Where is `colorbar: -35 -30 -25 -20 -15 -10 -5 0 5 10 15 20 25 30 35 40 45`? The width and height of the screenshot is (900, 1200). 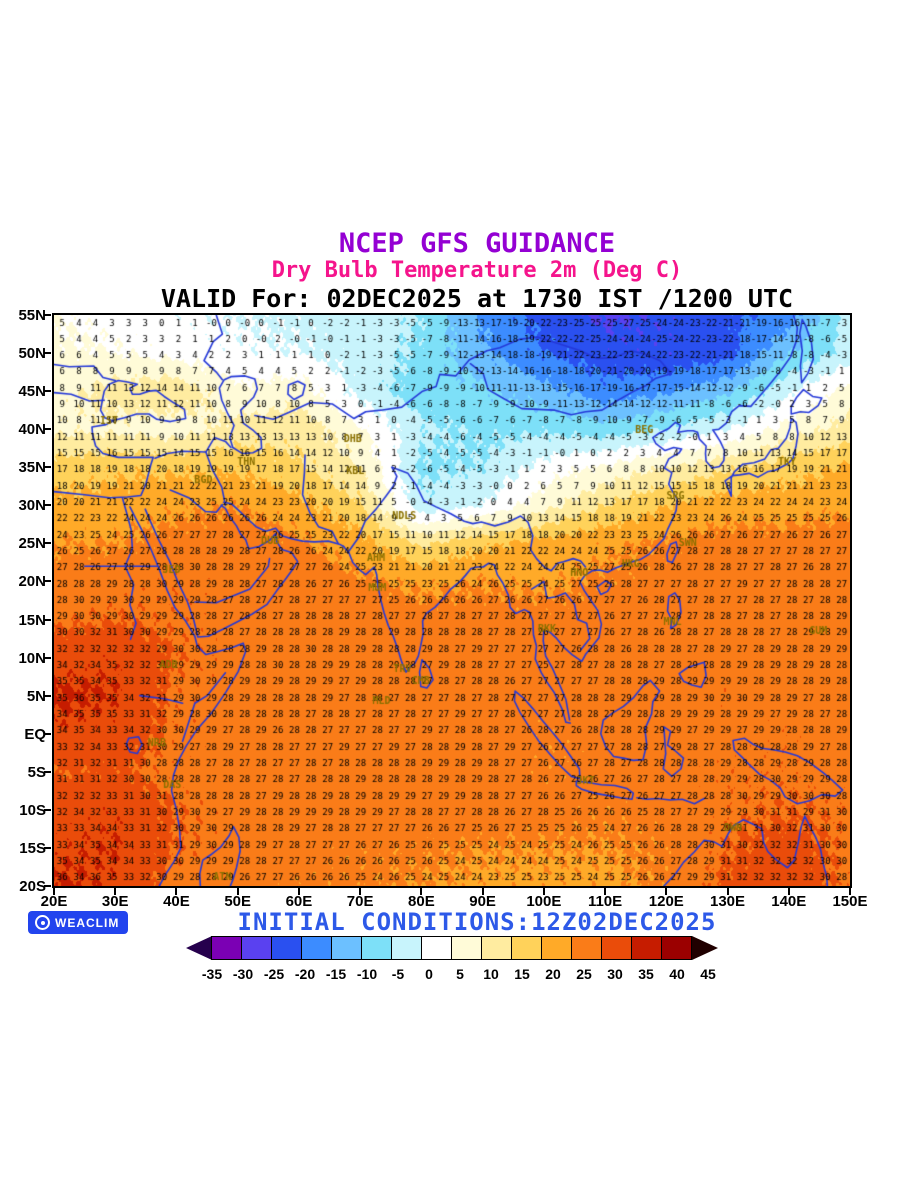
colorbar: -35 -30 -25 -20 -15 -10 -5 0 5 10 15 20 25 30 35 40 45 is located at coordinates (460, 962).